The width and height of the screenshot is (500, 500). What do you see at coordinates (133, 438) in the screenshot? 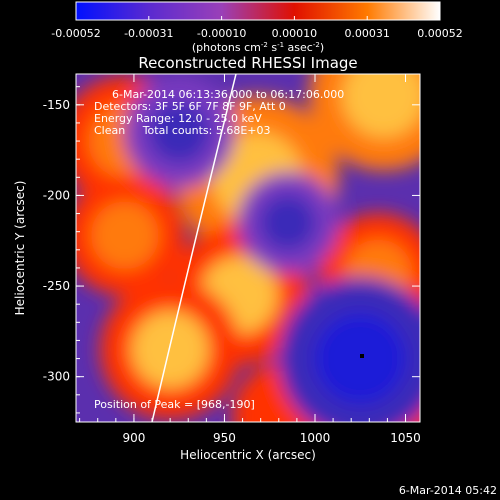
I see `x-tick-label: 900` at bounding box center [133, 438].